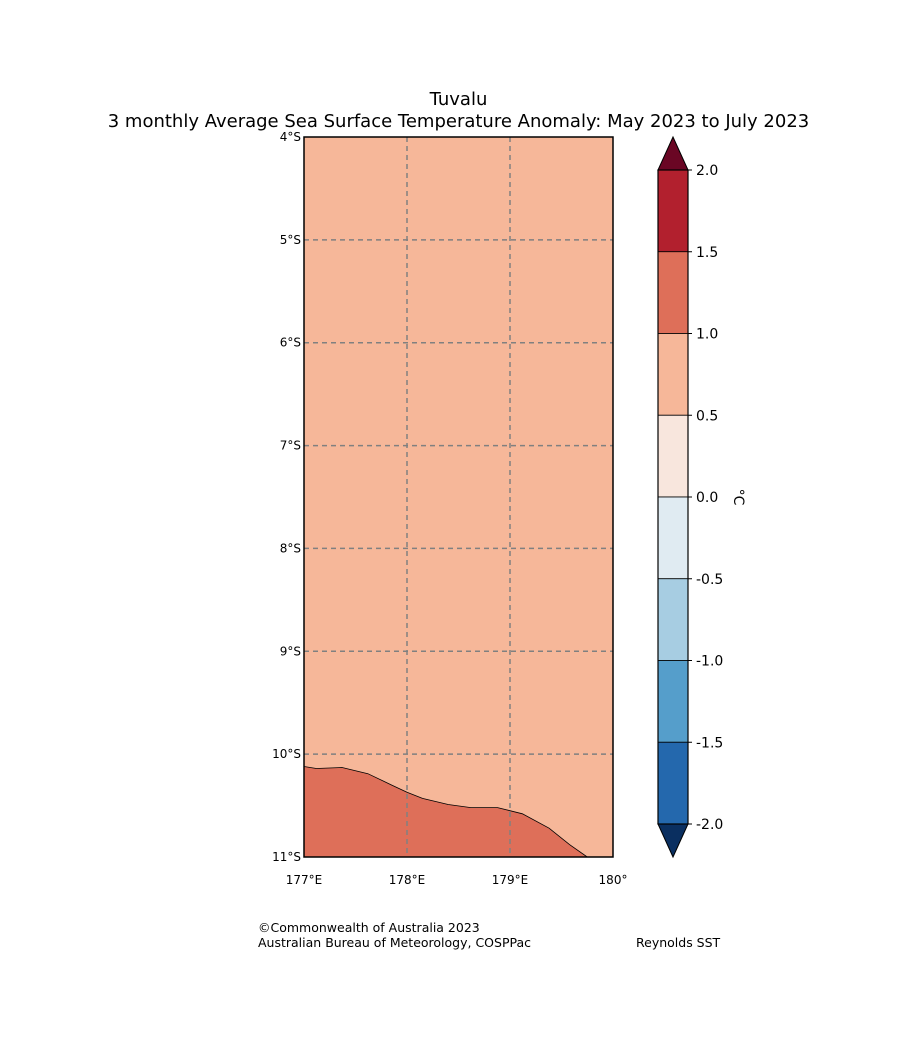 The image size is (917, 1056). What do you see at coordinates (690, 497) in the screenshot?
I see `colorbar: 2.0 1.5 1.0 0.5 0.0 -0.5 -1.0 -1.5 -2.0` at bounding box center [690, 497].